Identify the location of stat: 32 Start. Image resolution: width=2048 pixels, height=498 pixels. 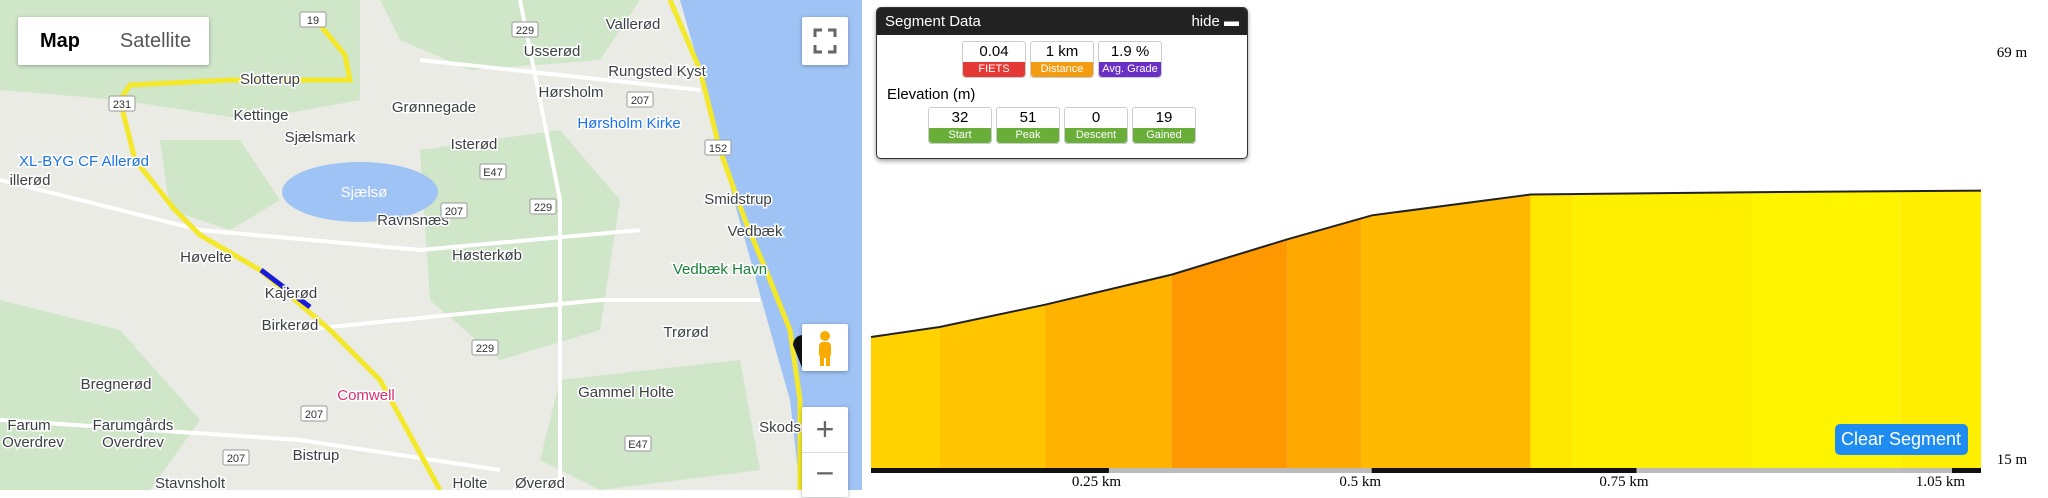
(960, 125).